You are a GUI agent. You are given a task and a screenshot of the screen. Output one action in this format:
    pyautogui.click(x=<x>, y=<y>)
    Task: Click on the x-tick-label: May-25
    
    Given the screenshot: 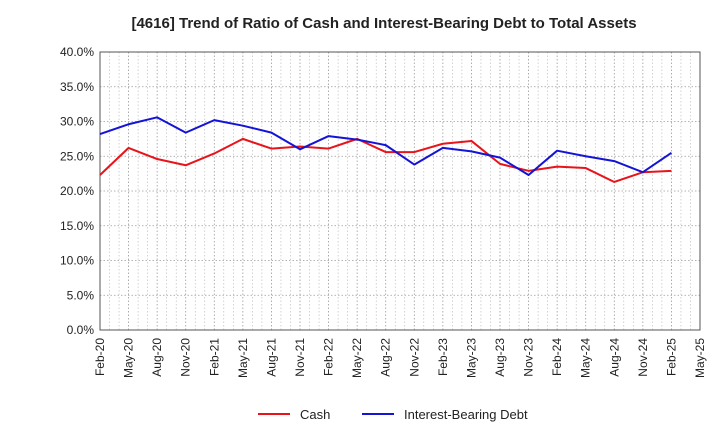 What is the action you would take?
    pyautogui.click(x=700, y=358)
    